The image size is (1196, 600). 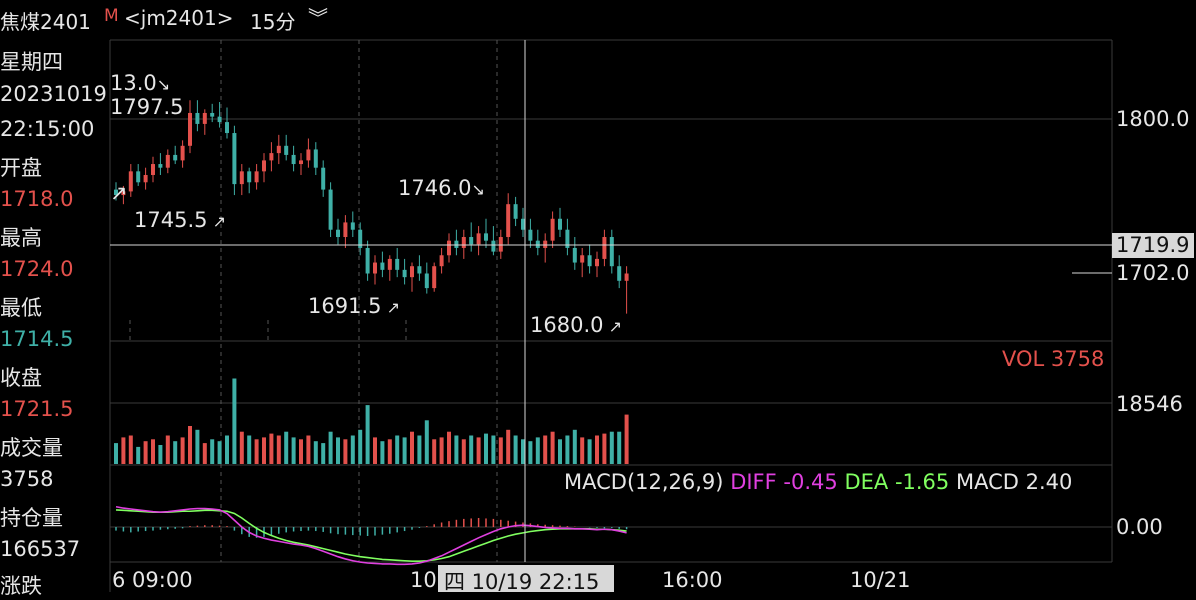 I want to click on macd-zero-label: 0.00, so click(x=1139, y=527).